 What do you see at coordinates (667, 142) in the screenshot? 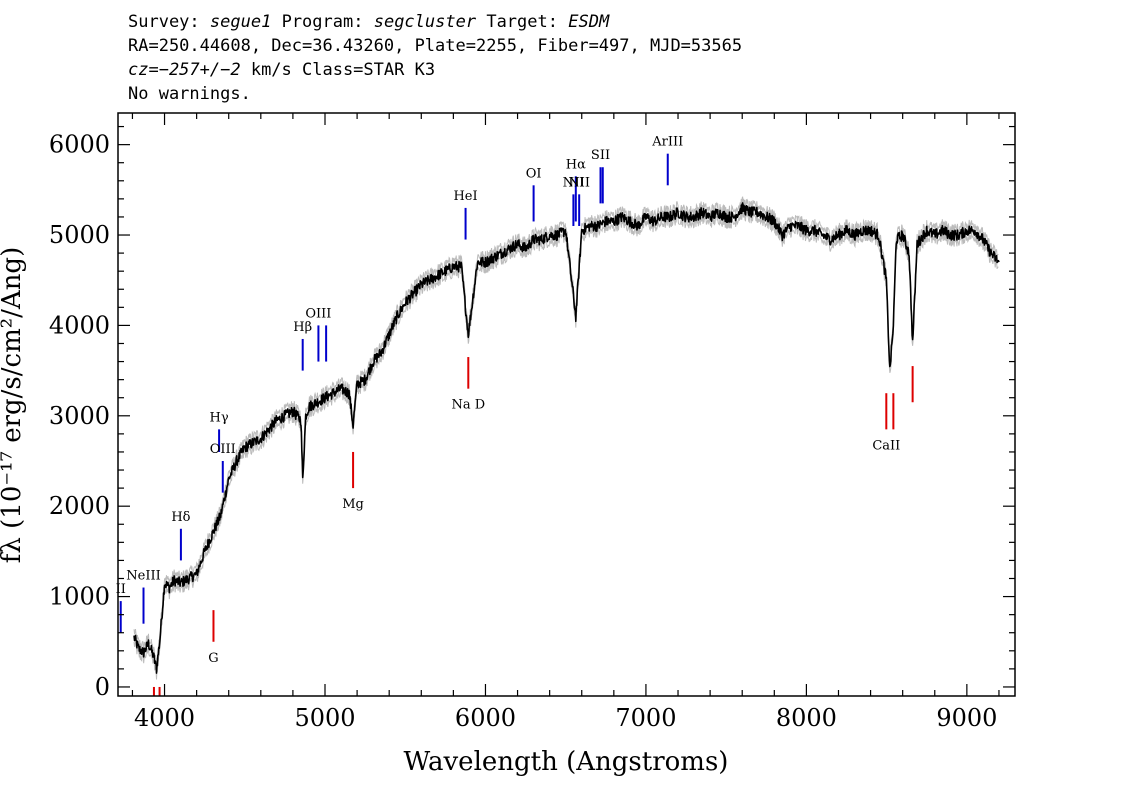
I see `emission-line-label: ArIII` at bounding box center [667, 142].